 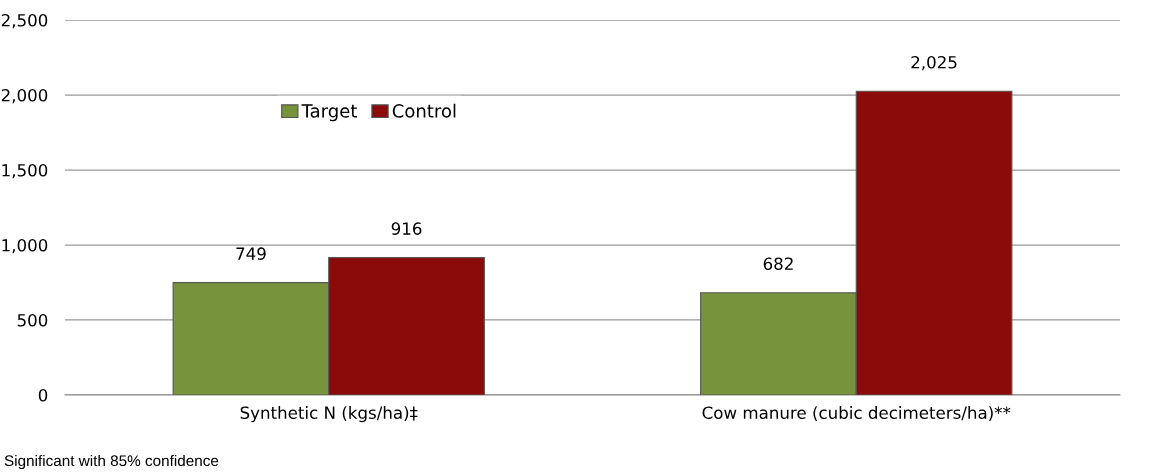 I want to click on y-tick-label: 2,500, so click(x=24, y=21).